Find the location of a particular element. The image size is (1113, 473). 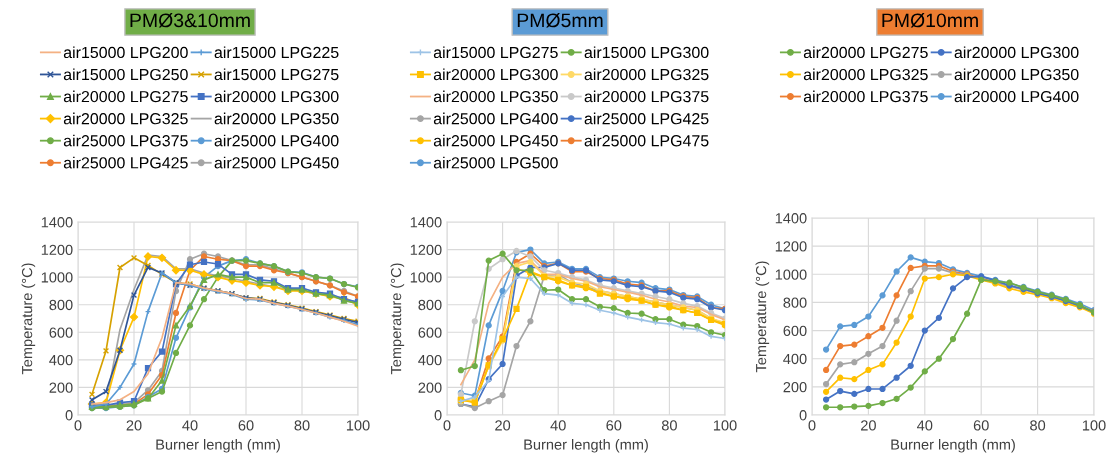

legend-label: air15000 LPG200 is located at coordinates (125, 52).